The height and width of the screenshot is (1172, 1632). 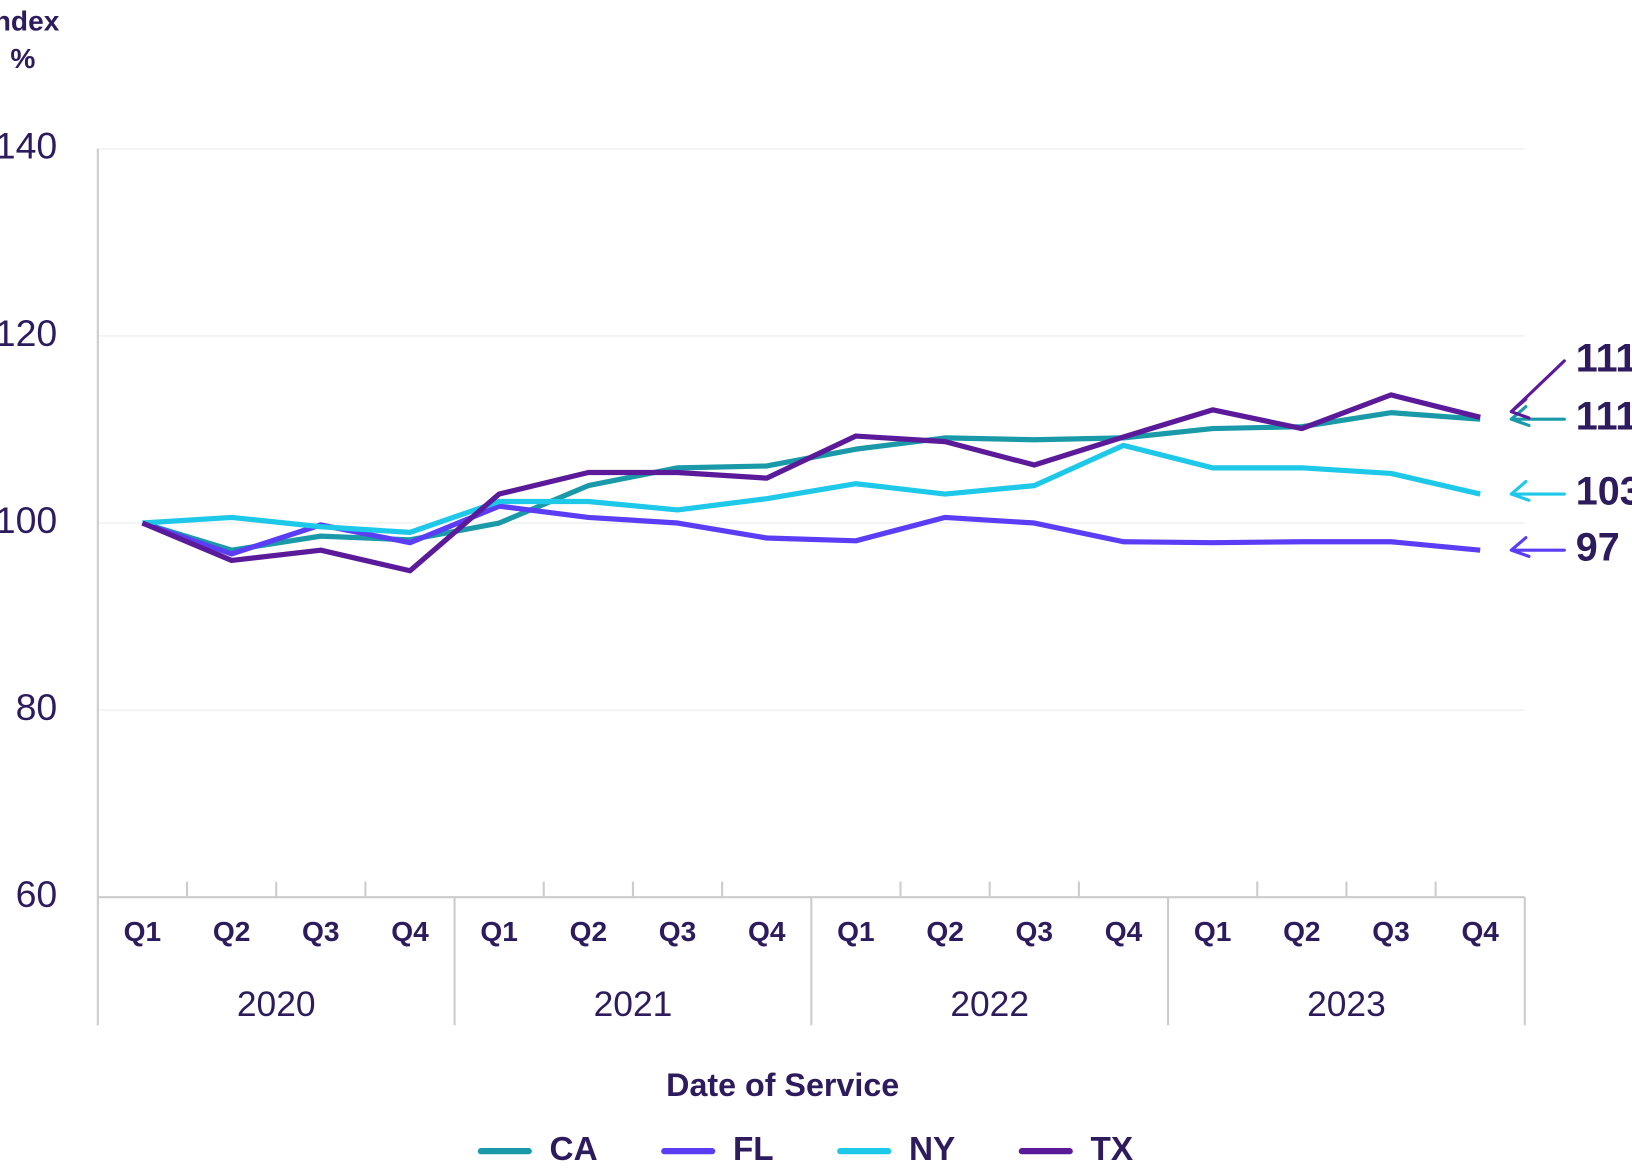 I want to click on end-label: 97, so click(x=1598, y=548).